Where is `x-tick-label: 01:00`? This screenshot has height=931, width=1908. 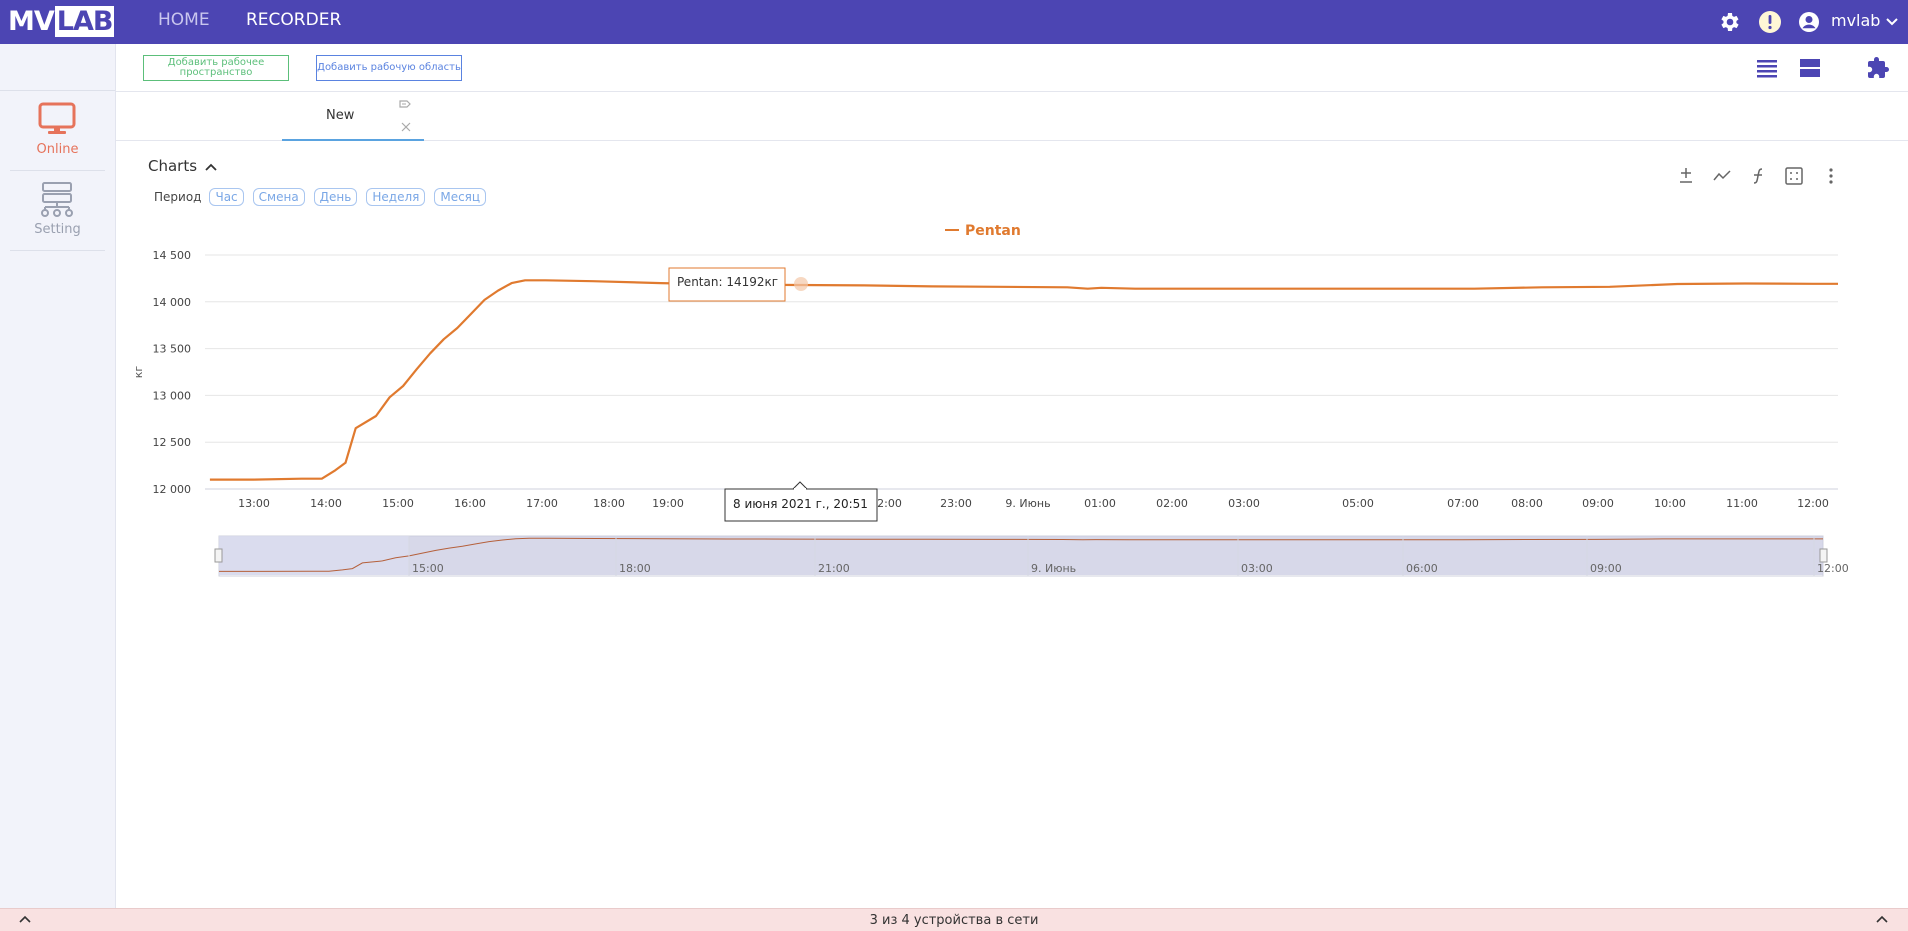
x-tick-label: 01:00 is located at coordinates (1100, 503).